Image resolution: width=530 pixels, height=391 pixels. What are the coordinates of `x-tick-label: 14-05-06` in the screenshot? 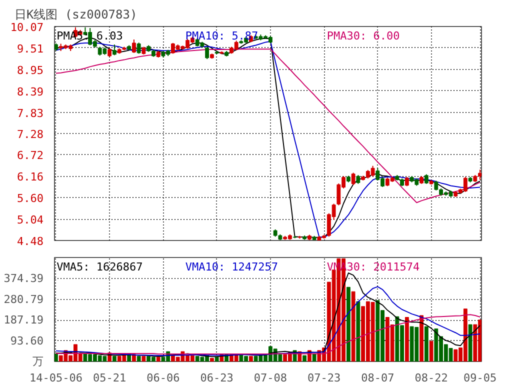 It's located at (55, 378).